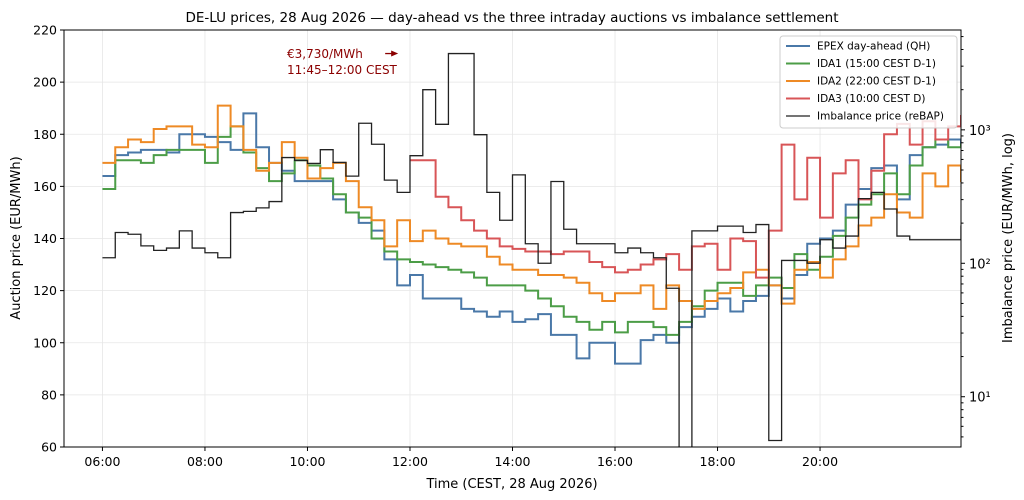 The image size is (1024, 500). I want to click on y-axis-label: Auction price (EUR/MWh), so click(16, 237).